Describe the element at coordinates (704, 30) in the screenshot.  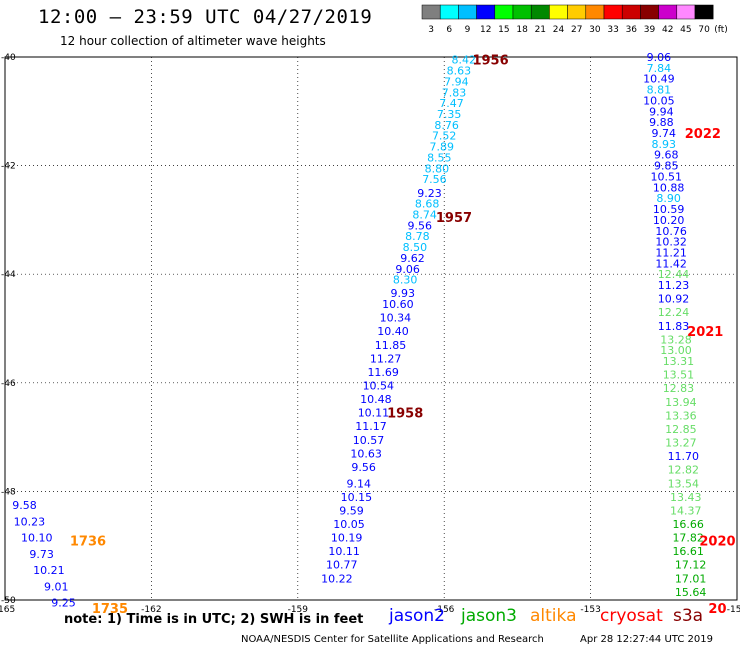
I see `colorbar-label: 70` at that location.